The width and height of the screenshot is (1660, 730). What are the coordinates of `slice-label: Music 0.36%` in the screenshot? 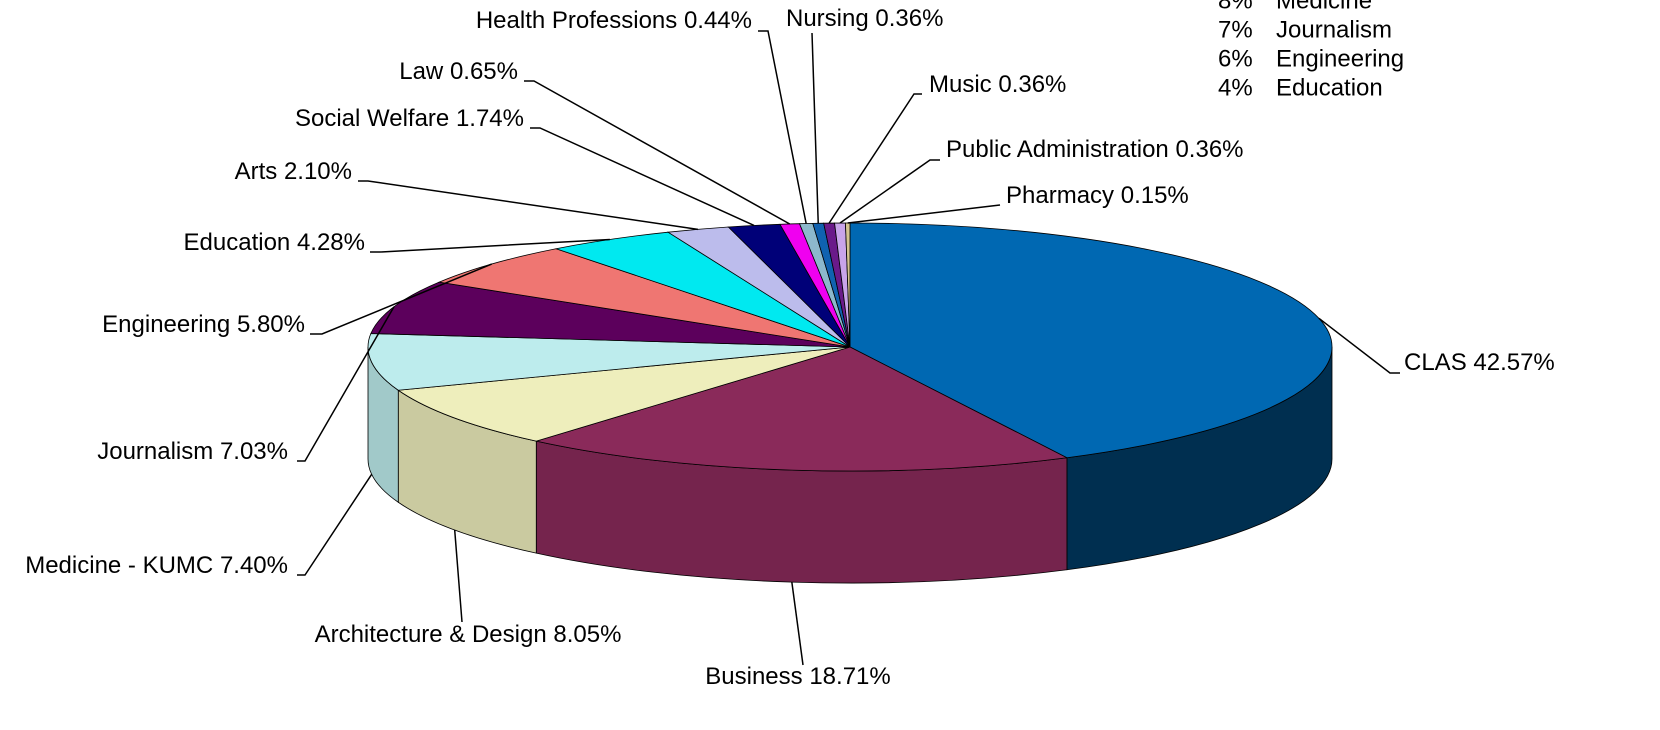 It's located at (997, 84).